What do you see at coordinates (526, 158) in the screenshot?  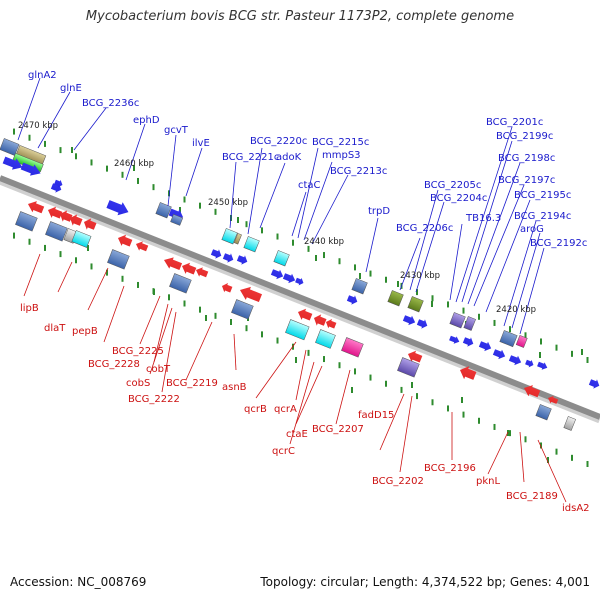 I see `forward-gene-label: BCG_2198c` at bounding box center [526, 158].